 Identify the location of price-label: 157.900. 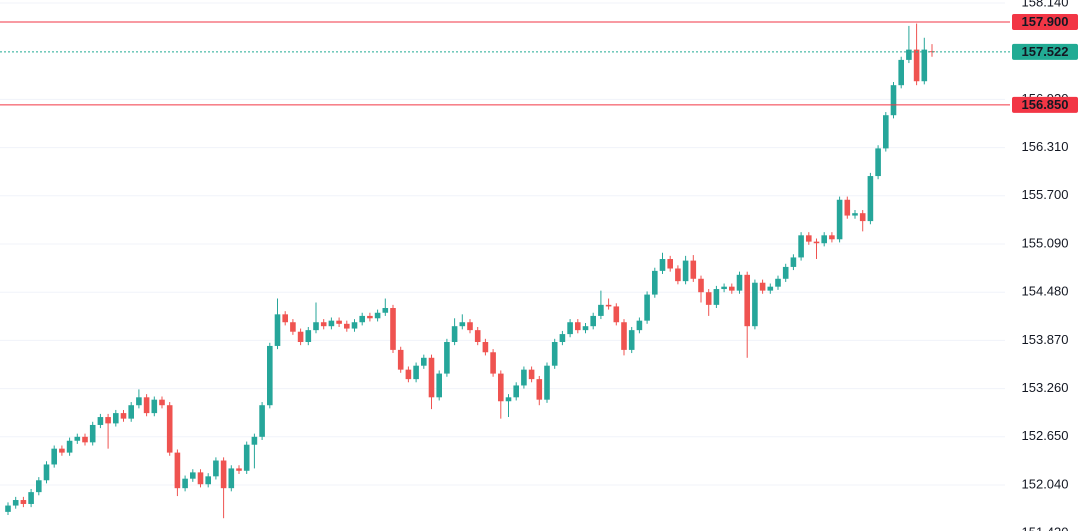
(1045, 21).